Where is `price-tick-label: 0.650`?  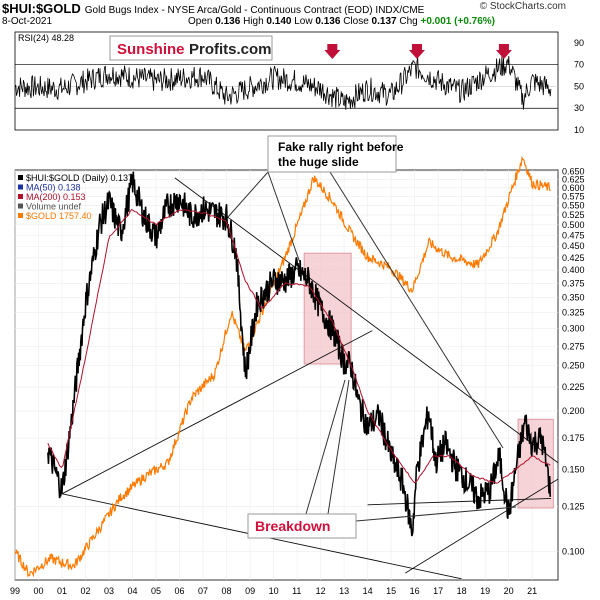 price-tick-label: 0.650 is located at coordinates (573, 172).